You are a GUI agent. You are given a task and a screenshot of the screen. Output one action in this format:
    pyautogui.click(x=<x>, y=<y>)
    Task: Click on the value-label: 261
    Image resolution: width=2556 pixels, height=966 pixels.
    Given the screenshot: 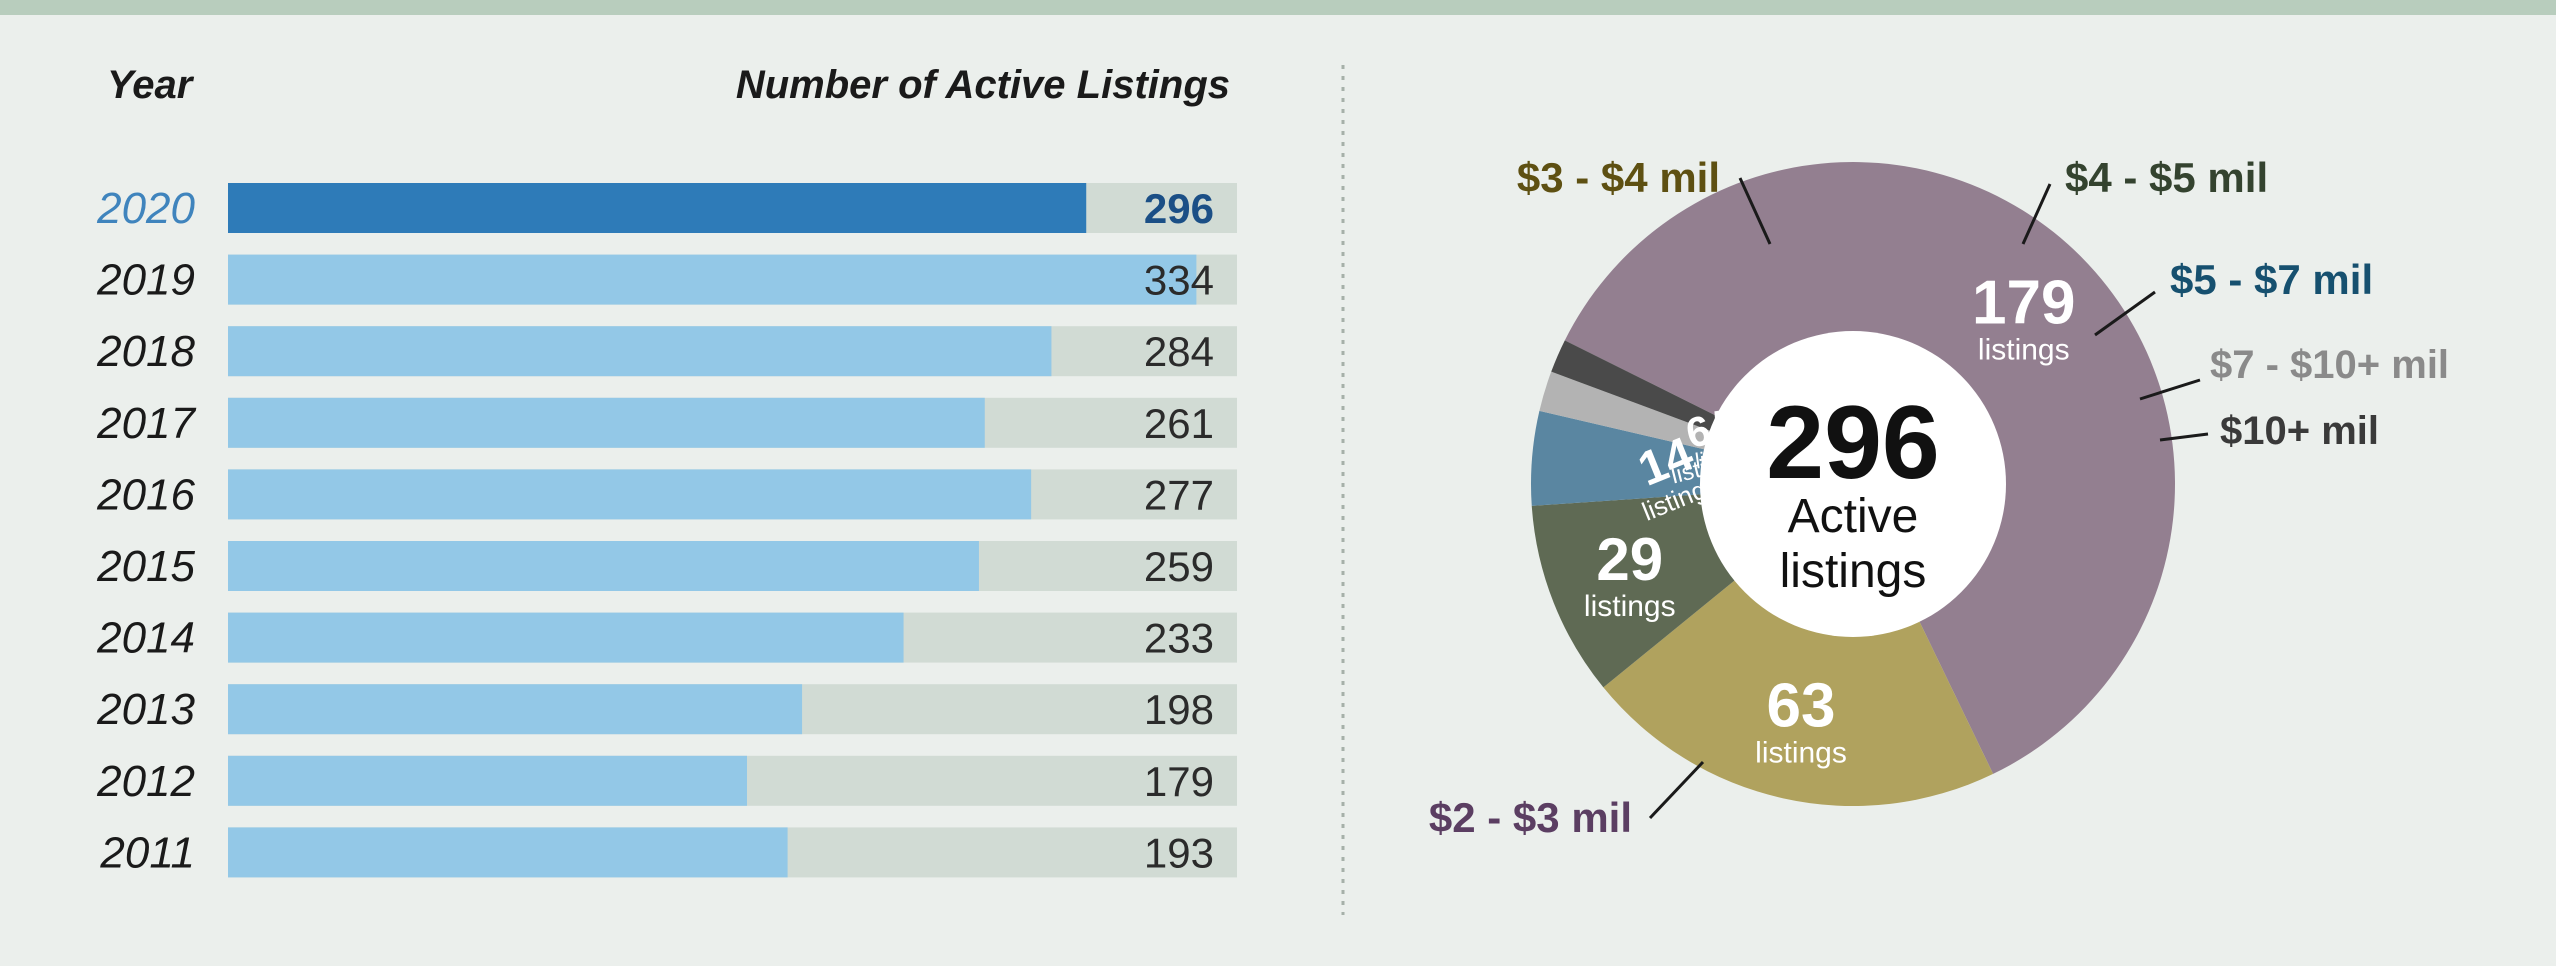 What is the action you would take?
    pyautogui.click(x=1179, y=423)
    